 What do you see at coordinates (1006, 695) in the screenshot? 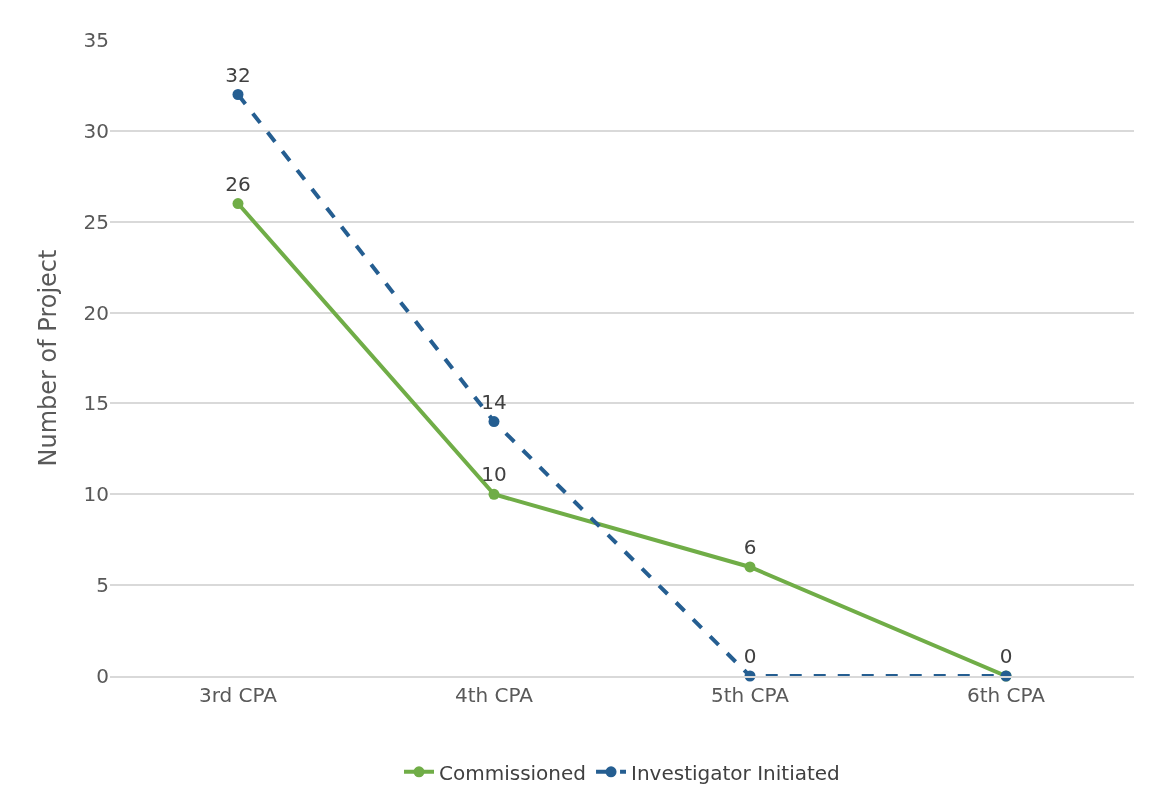
I see `x-tick-label: 6th CPA` at bounding box center [1006, 695].